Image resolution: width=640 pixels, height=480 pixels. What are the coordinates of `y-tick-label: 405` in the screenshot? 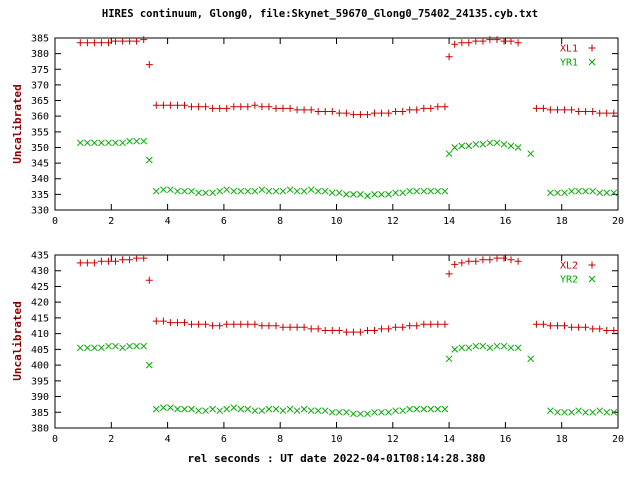 It's located at (40, 350).